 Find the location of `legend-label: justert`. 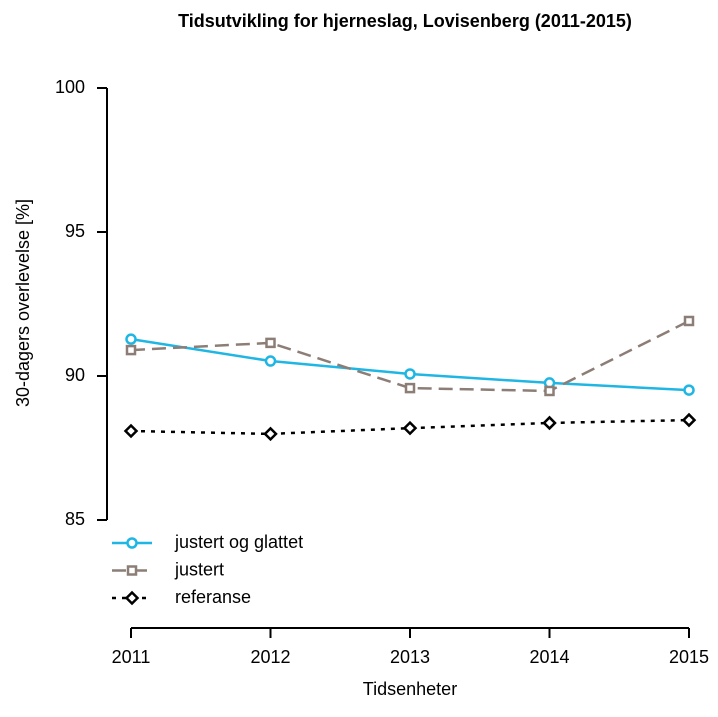

legend-label: justert is located at coordinates (199, 569).